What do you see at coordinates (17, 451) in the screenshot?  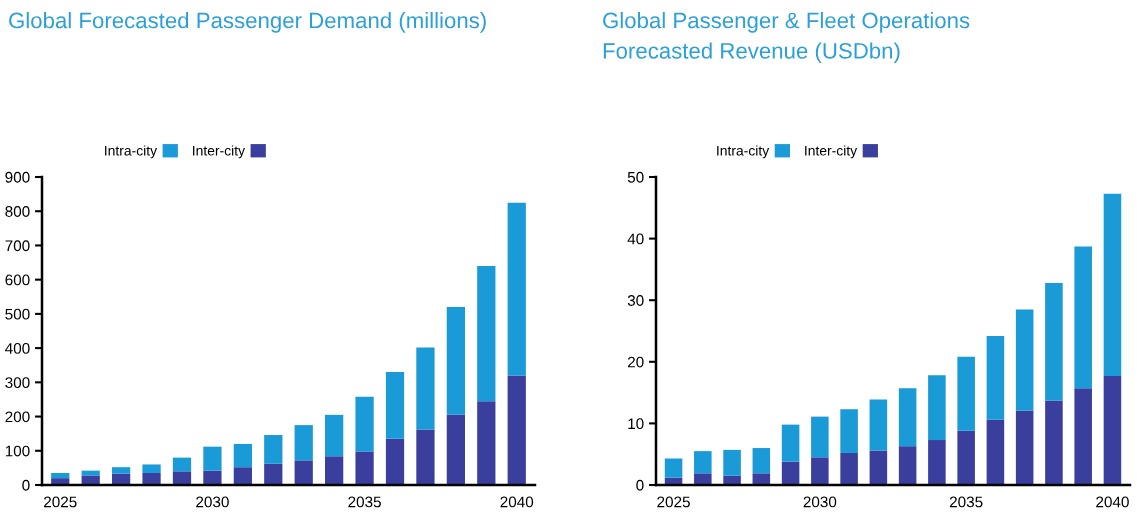 I see `y-tick-label: 100` at bounding box center [17, 451].